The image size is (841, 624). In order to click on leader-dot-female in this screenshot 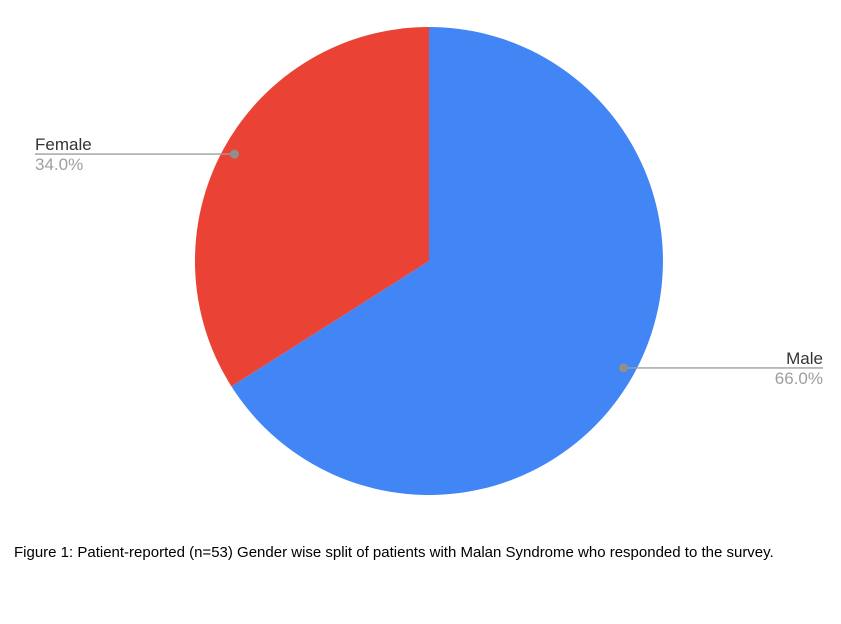, I will do `click(234, 154)`.